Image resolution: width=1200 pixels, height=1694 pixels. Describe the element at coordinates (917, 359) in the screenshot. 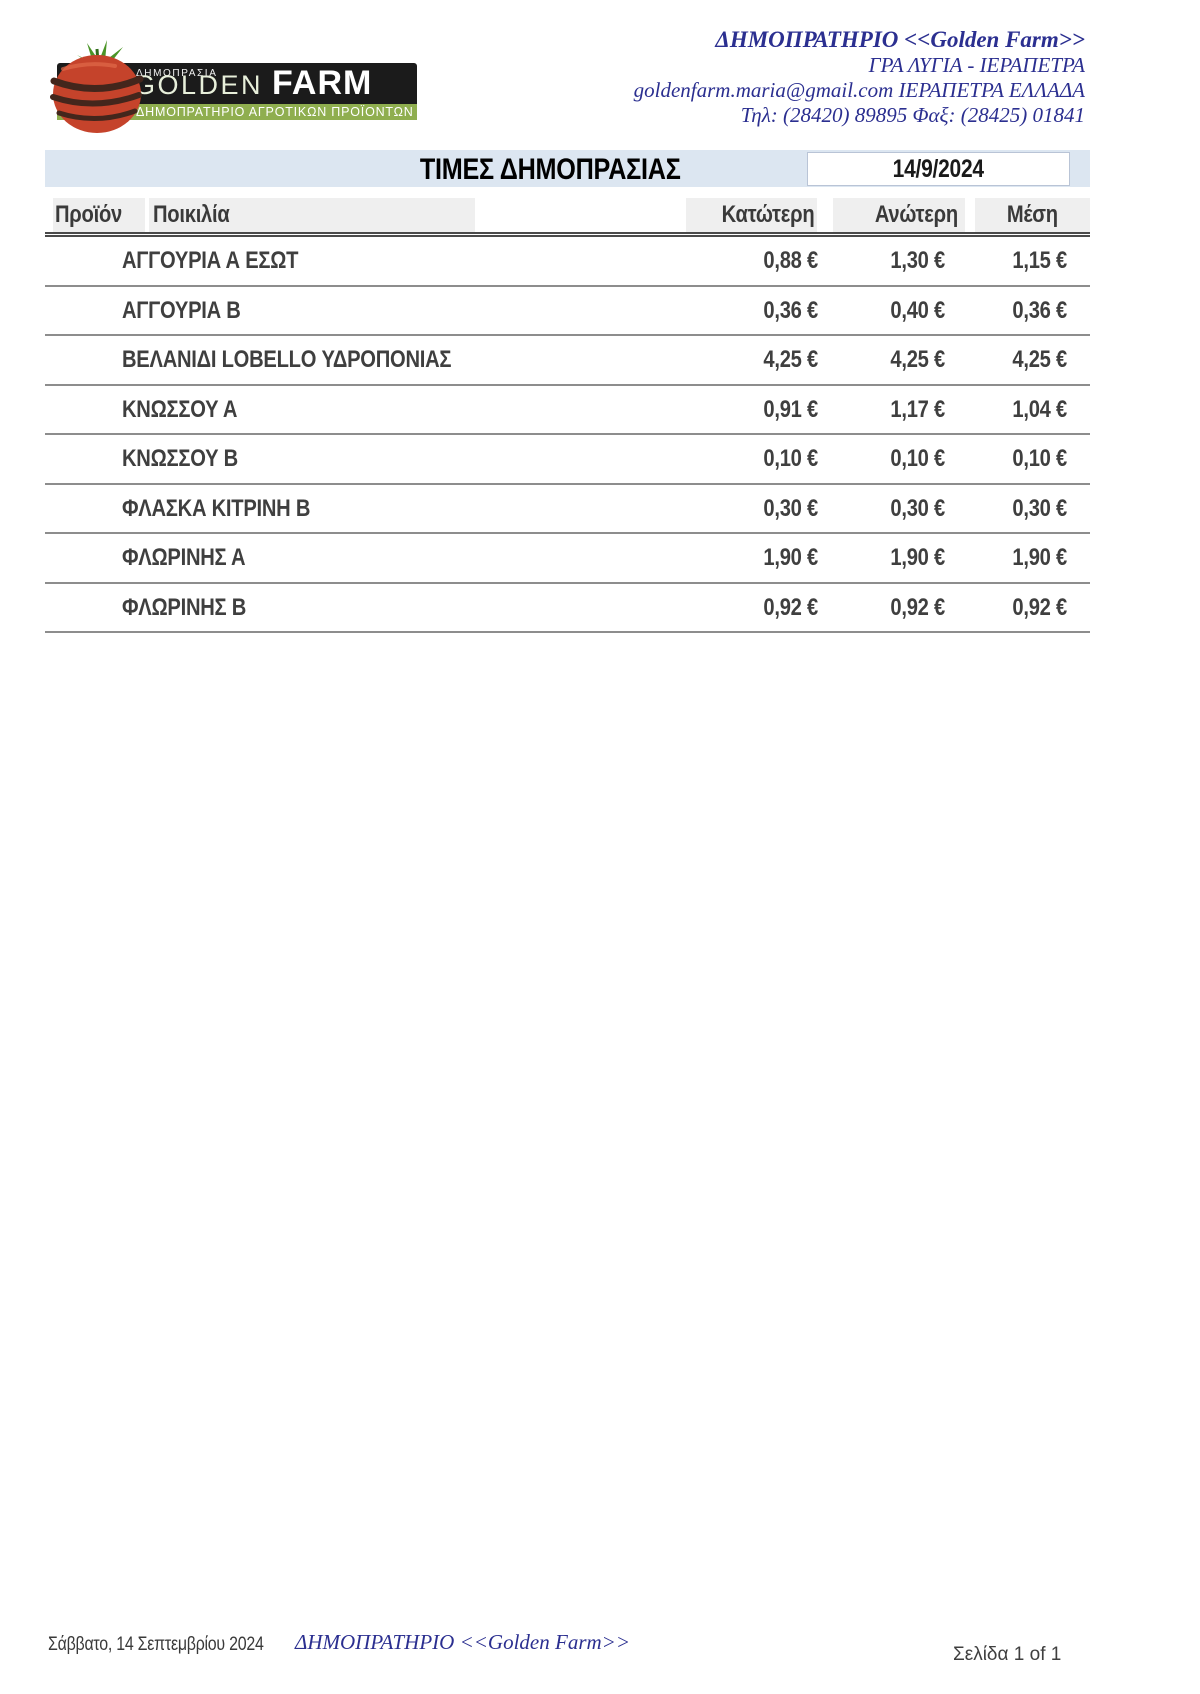

I see `max-price-cell: 4,25 €` at that location.